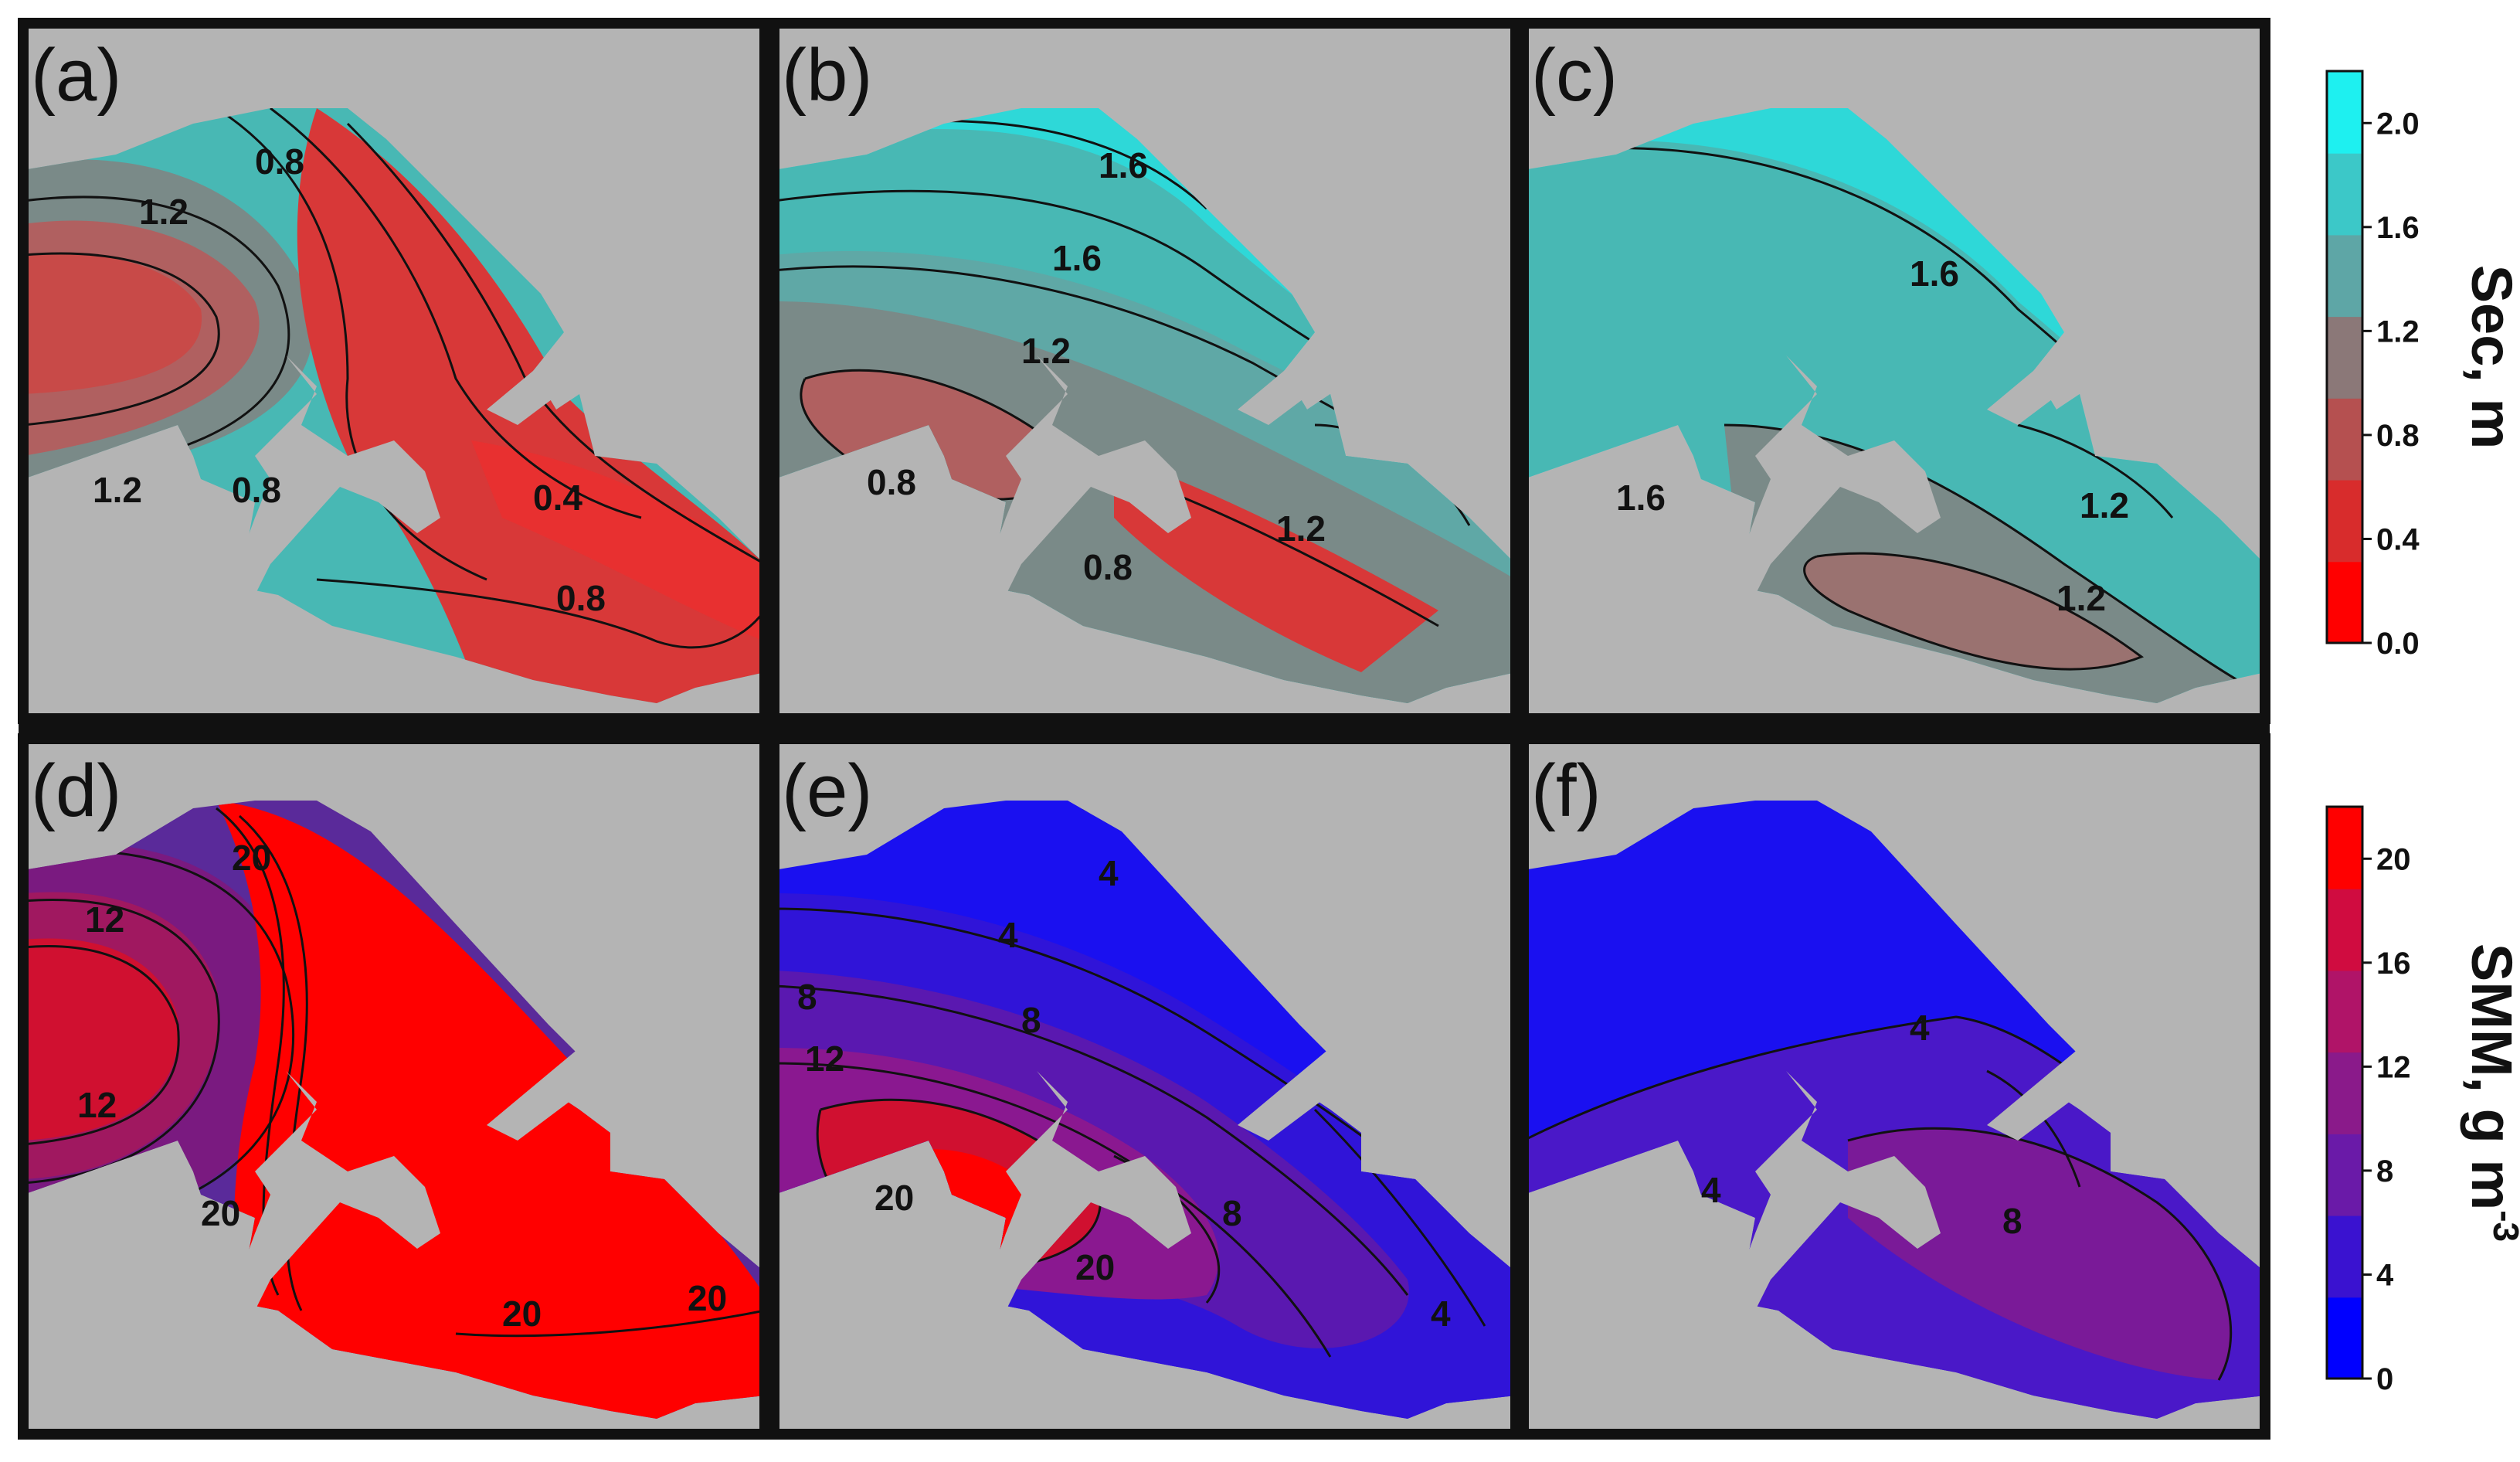  Describe the element at coordinates (332, 1198) in the screenshot. I see `panel-d-road` at that location.